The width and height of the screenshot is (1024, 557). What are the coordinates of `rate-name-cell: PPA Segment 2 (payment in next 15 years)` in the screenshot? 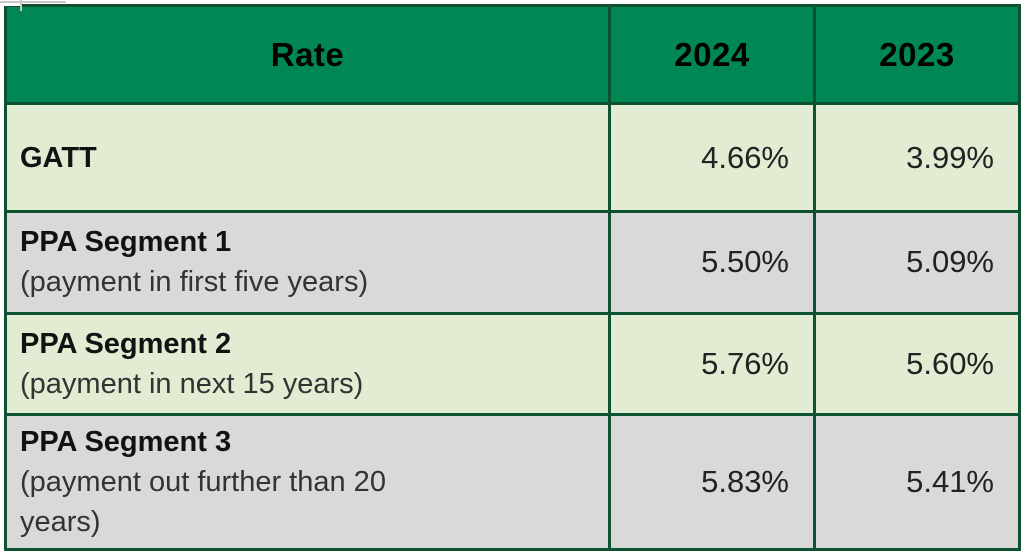 It's located at (307, 364).